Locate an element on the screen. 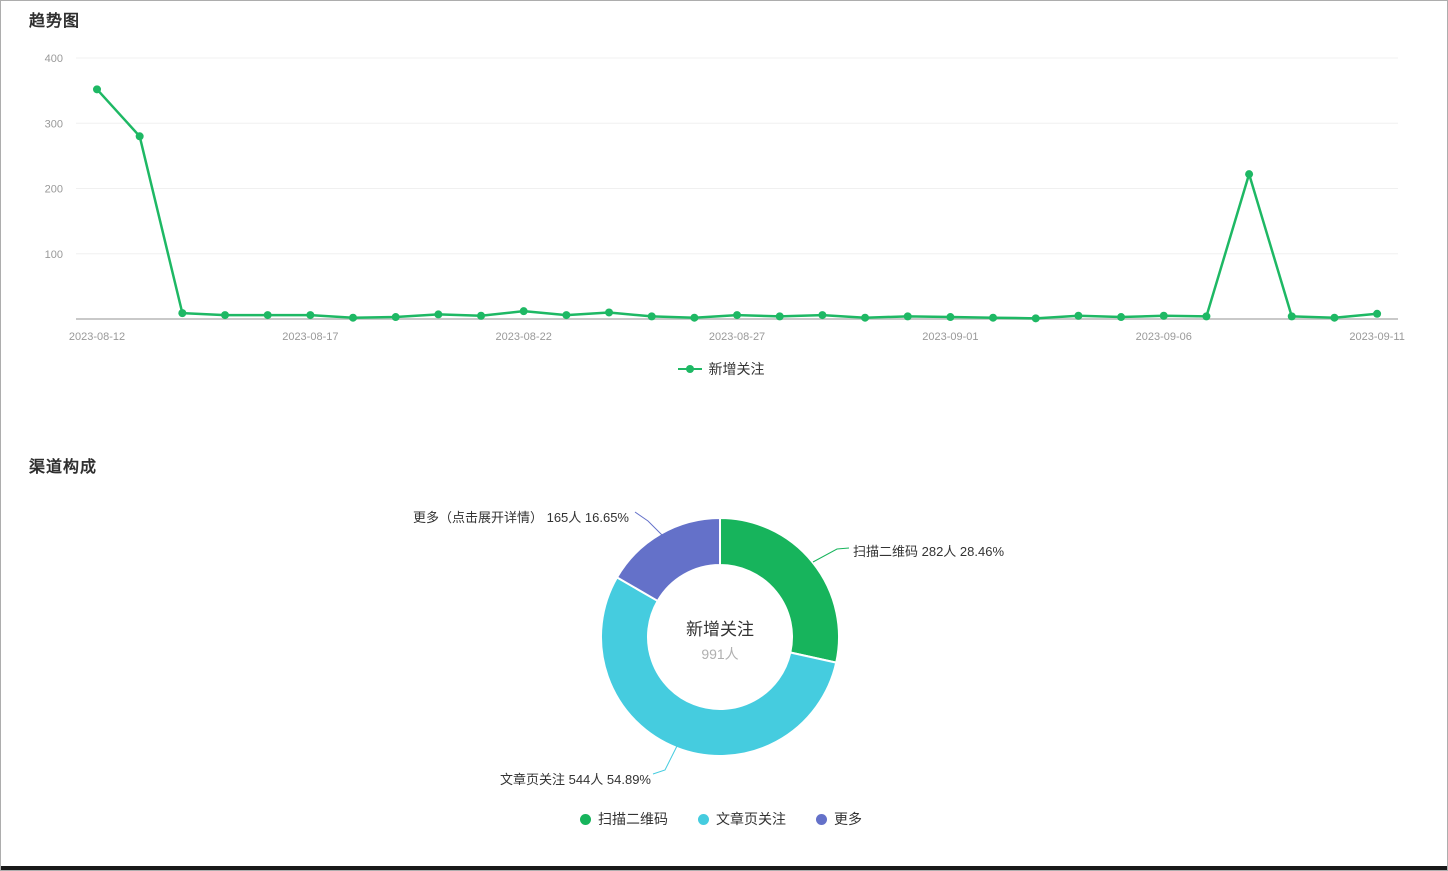 The image size is (1448, 871). callout-article-follow: 文章页关注 544人 54.89% is located at coordinates (575, 779).